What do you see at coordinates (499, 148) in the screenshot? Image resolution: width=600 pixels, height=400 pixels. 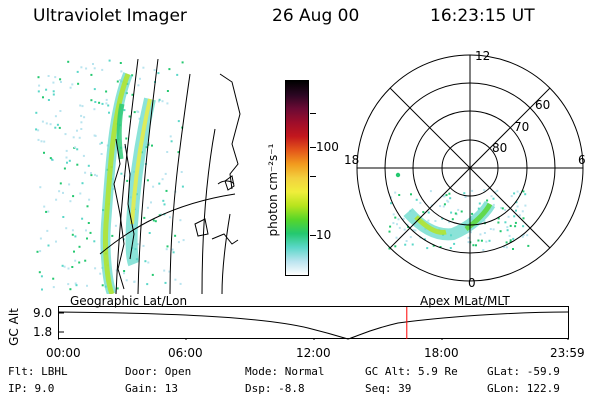 I see `lat-label-80: 80` at bounding box center [499, 148].